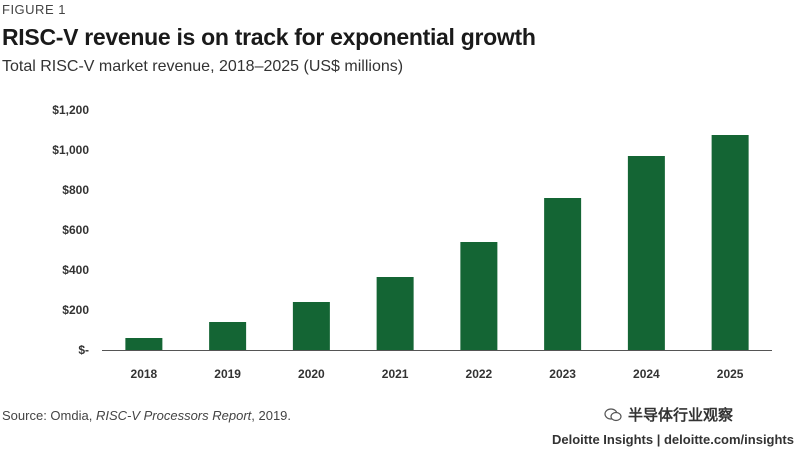  Describe the element at coordinates (34, 9) in the screenshot. I see `figure-label: FIGURE 1` at that location.